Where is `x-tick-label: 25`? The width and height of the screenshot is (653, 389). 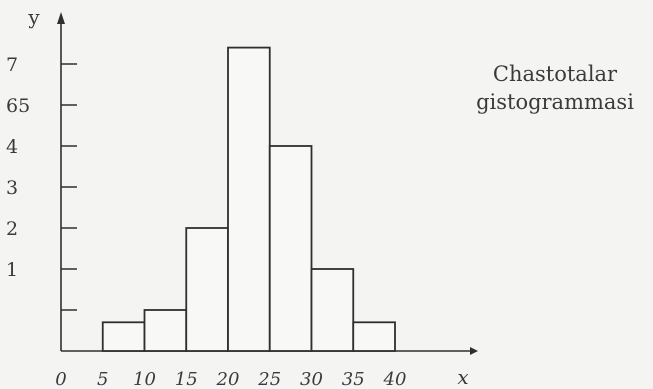
x-tick-label: 25 is located at coordinates (269, 379).